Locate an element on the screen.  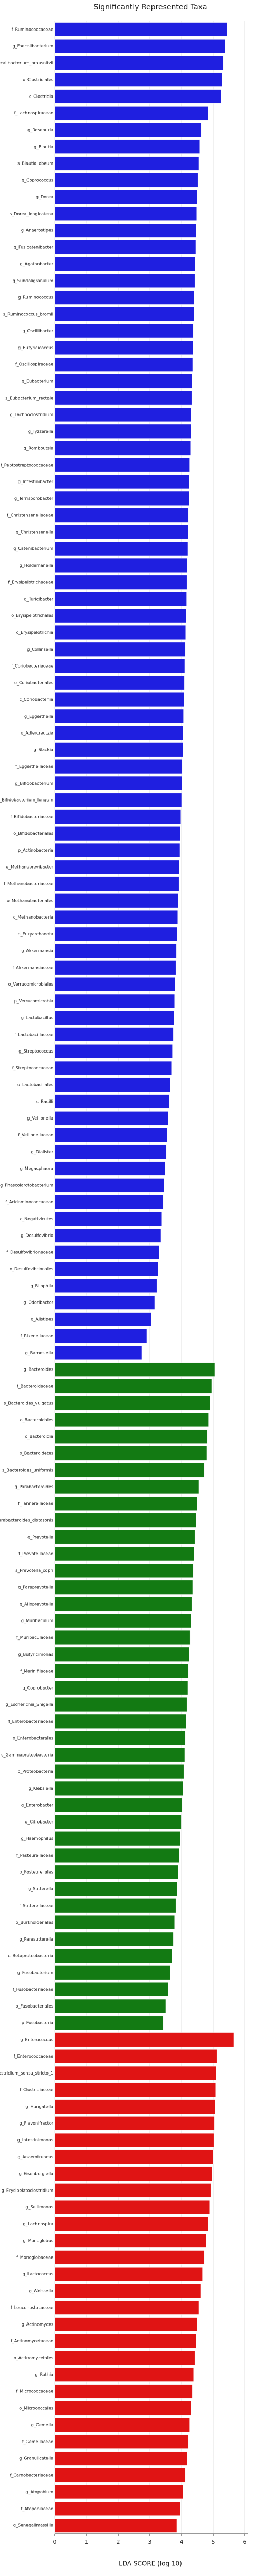
bar-label: o_Burkholderiales is located at coordinates (34, 1922).